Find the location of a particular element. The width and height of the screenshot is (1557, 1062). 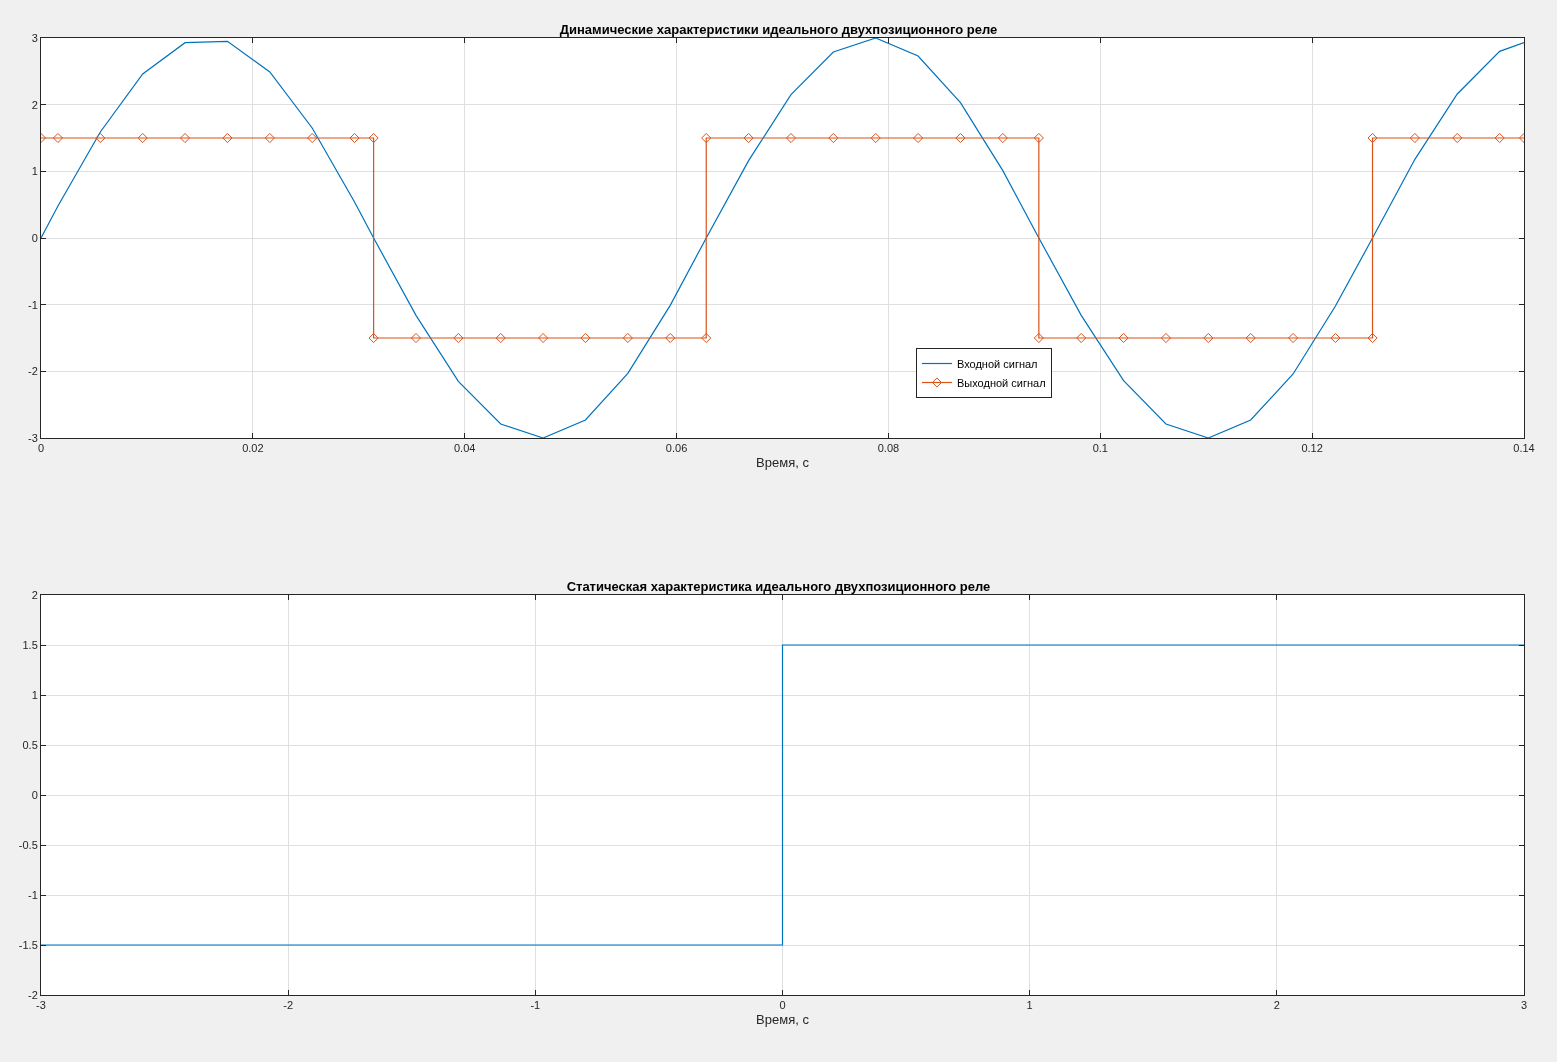

y-tick-label: 3 is located at coordinates (34, 37).